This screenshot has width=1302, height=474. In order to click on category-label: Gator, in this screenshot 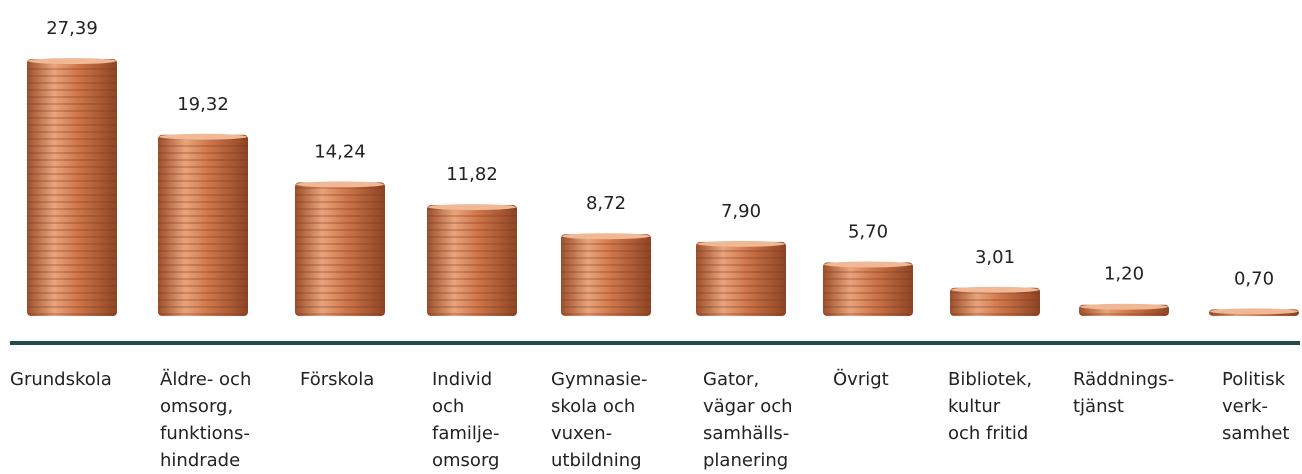, I will do `click(731, 379)`.